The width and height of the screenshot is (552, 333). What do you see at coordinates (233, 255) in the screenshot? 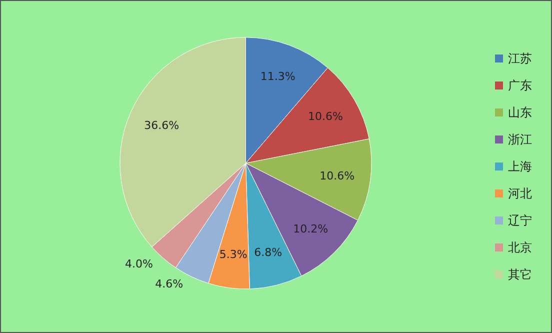
I see `data-label: 5.3%` at bounding box center [233, 255].